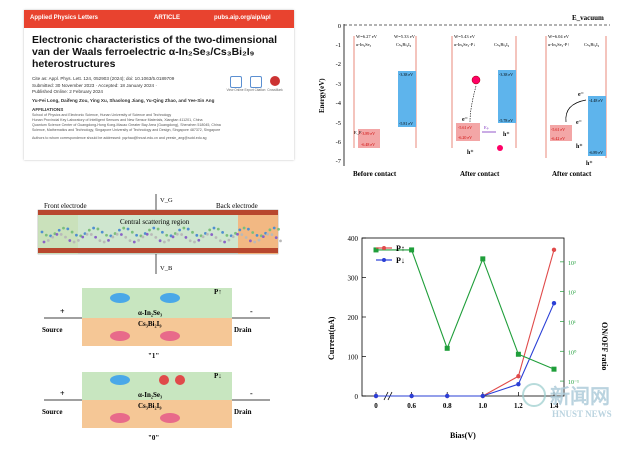  I want to click on before-b-vb: -5.81 eV, so click(406, 123).